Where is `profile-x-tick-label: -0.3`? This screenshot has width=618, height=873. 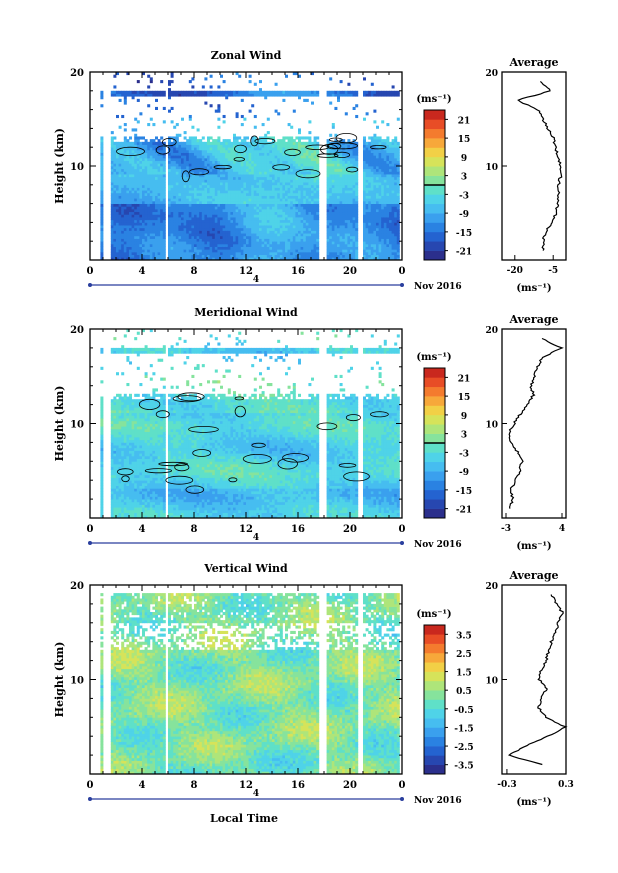
profile-x-tick-label: -0.3 is located at coordinates (506, 785).